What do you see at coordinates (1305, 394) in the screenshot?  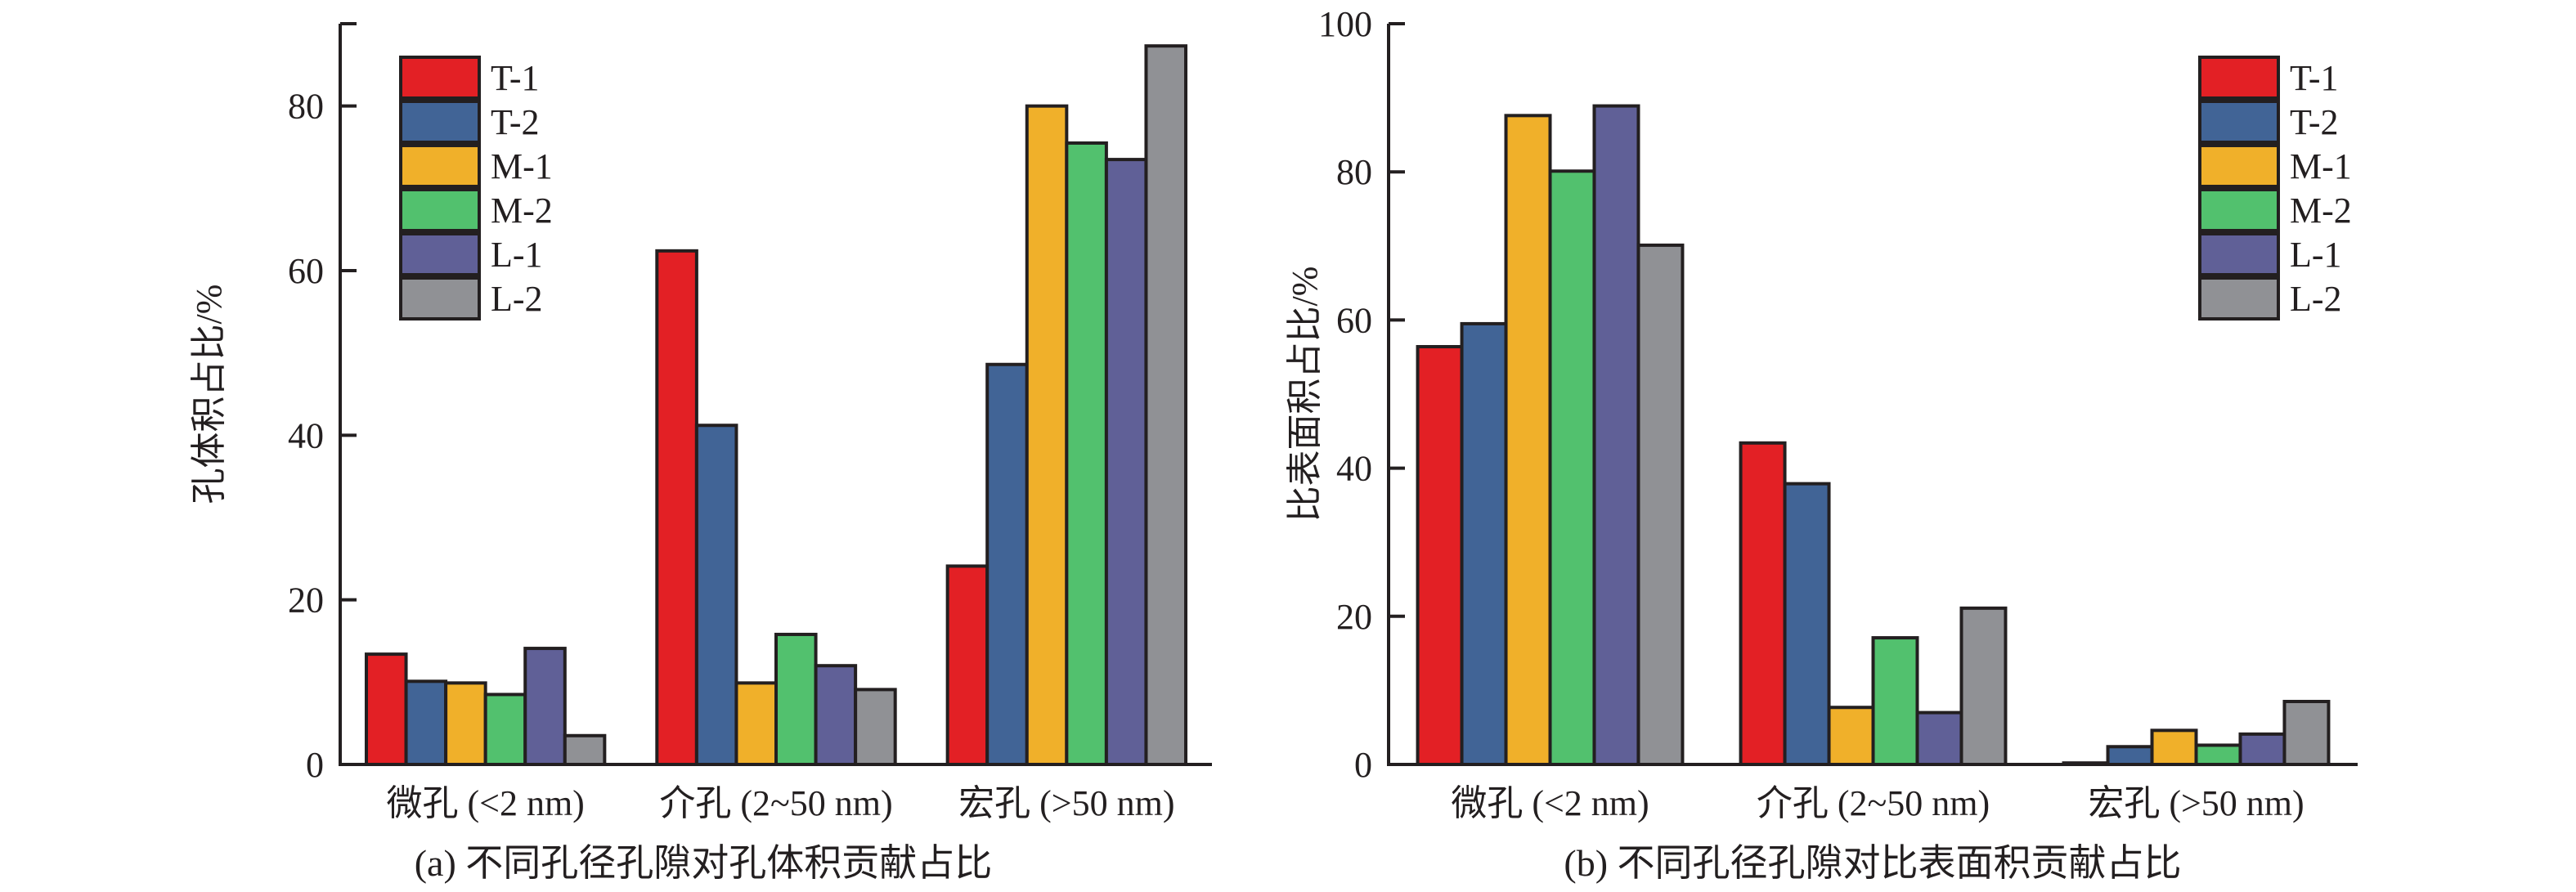 I see `y-axis-title: 比表面积占比/%` at bounding box center [1305, 394].